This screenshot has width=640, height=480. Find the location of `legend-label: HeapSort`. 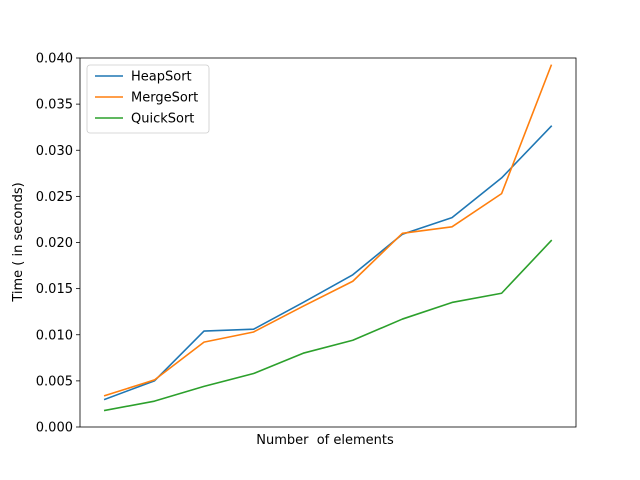

legend-label: HeapSort is located at coordinates (161, 77).